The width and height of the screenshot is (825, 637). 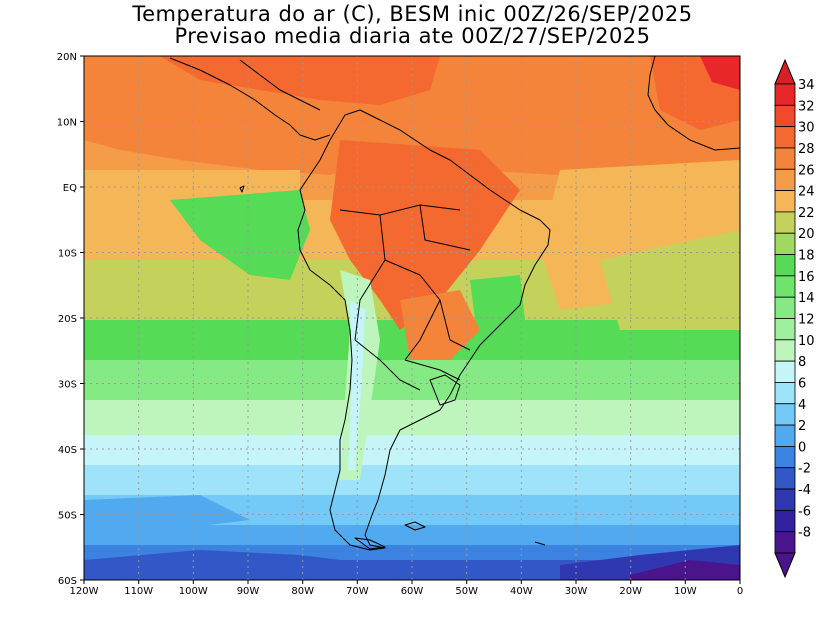 I want to click on colorbar-label: 28, so click(x=806, y=149).